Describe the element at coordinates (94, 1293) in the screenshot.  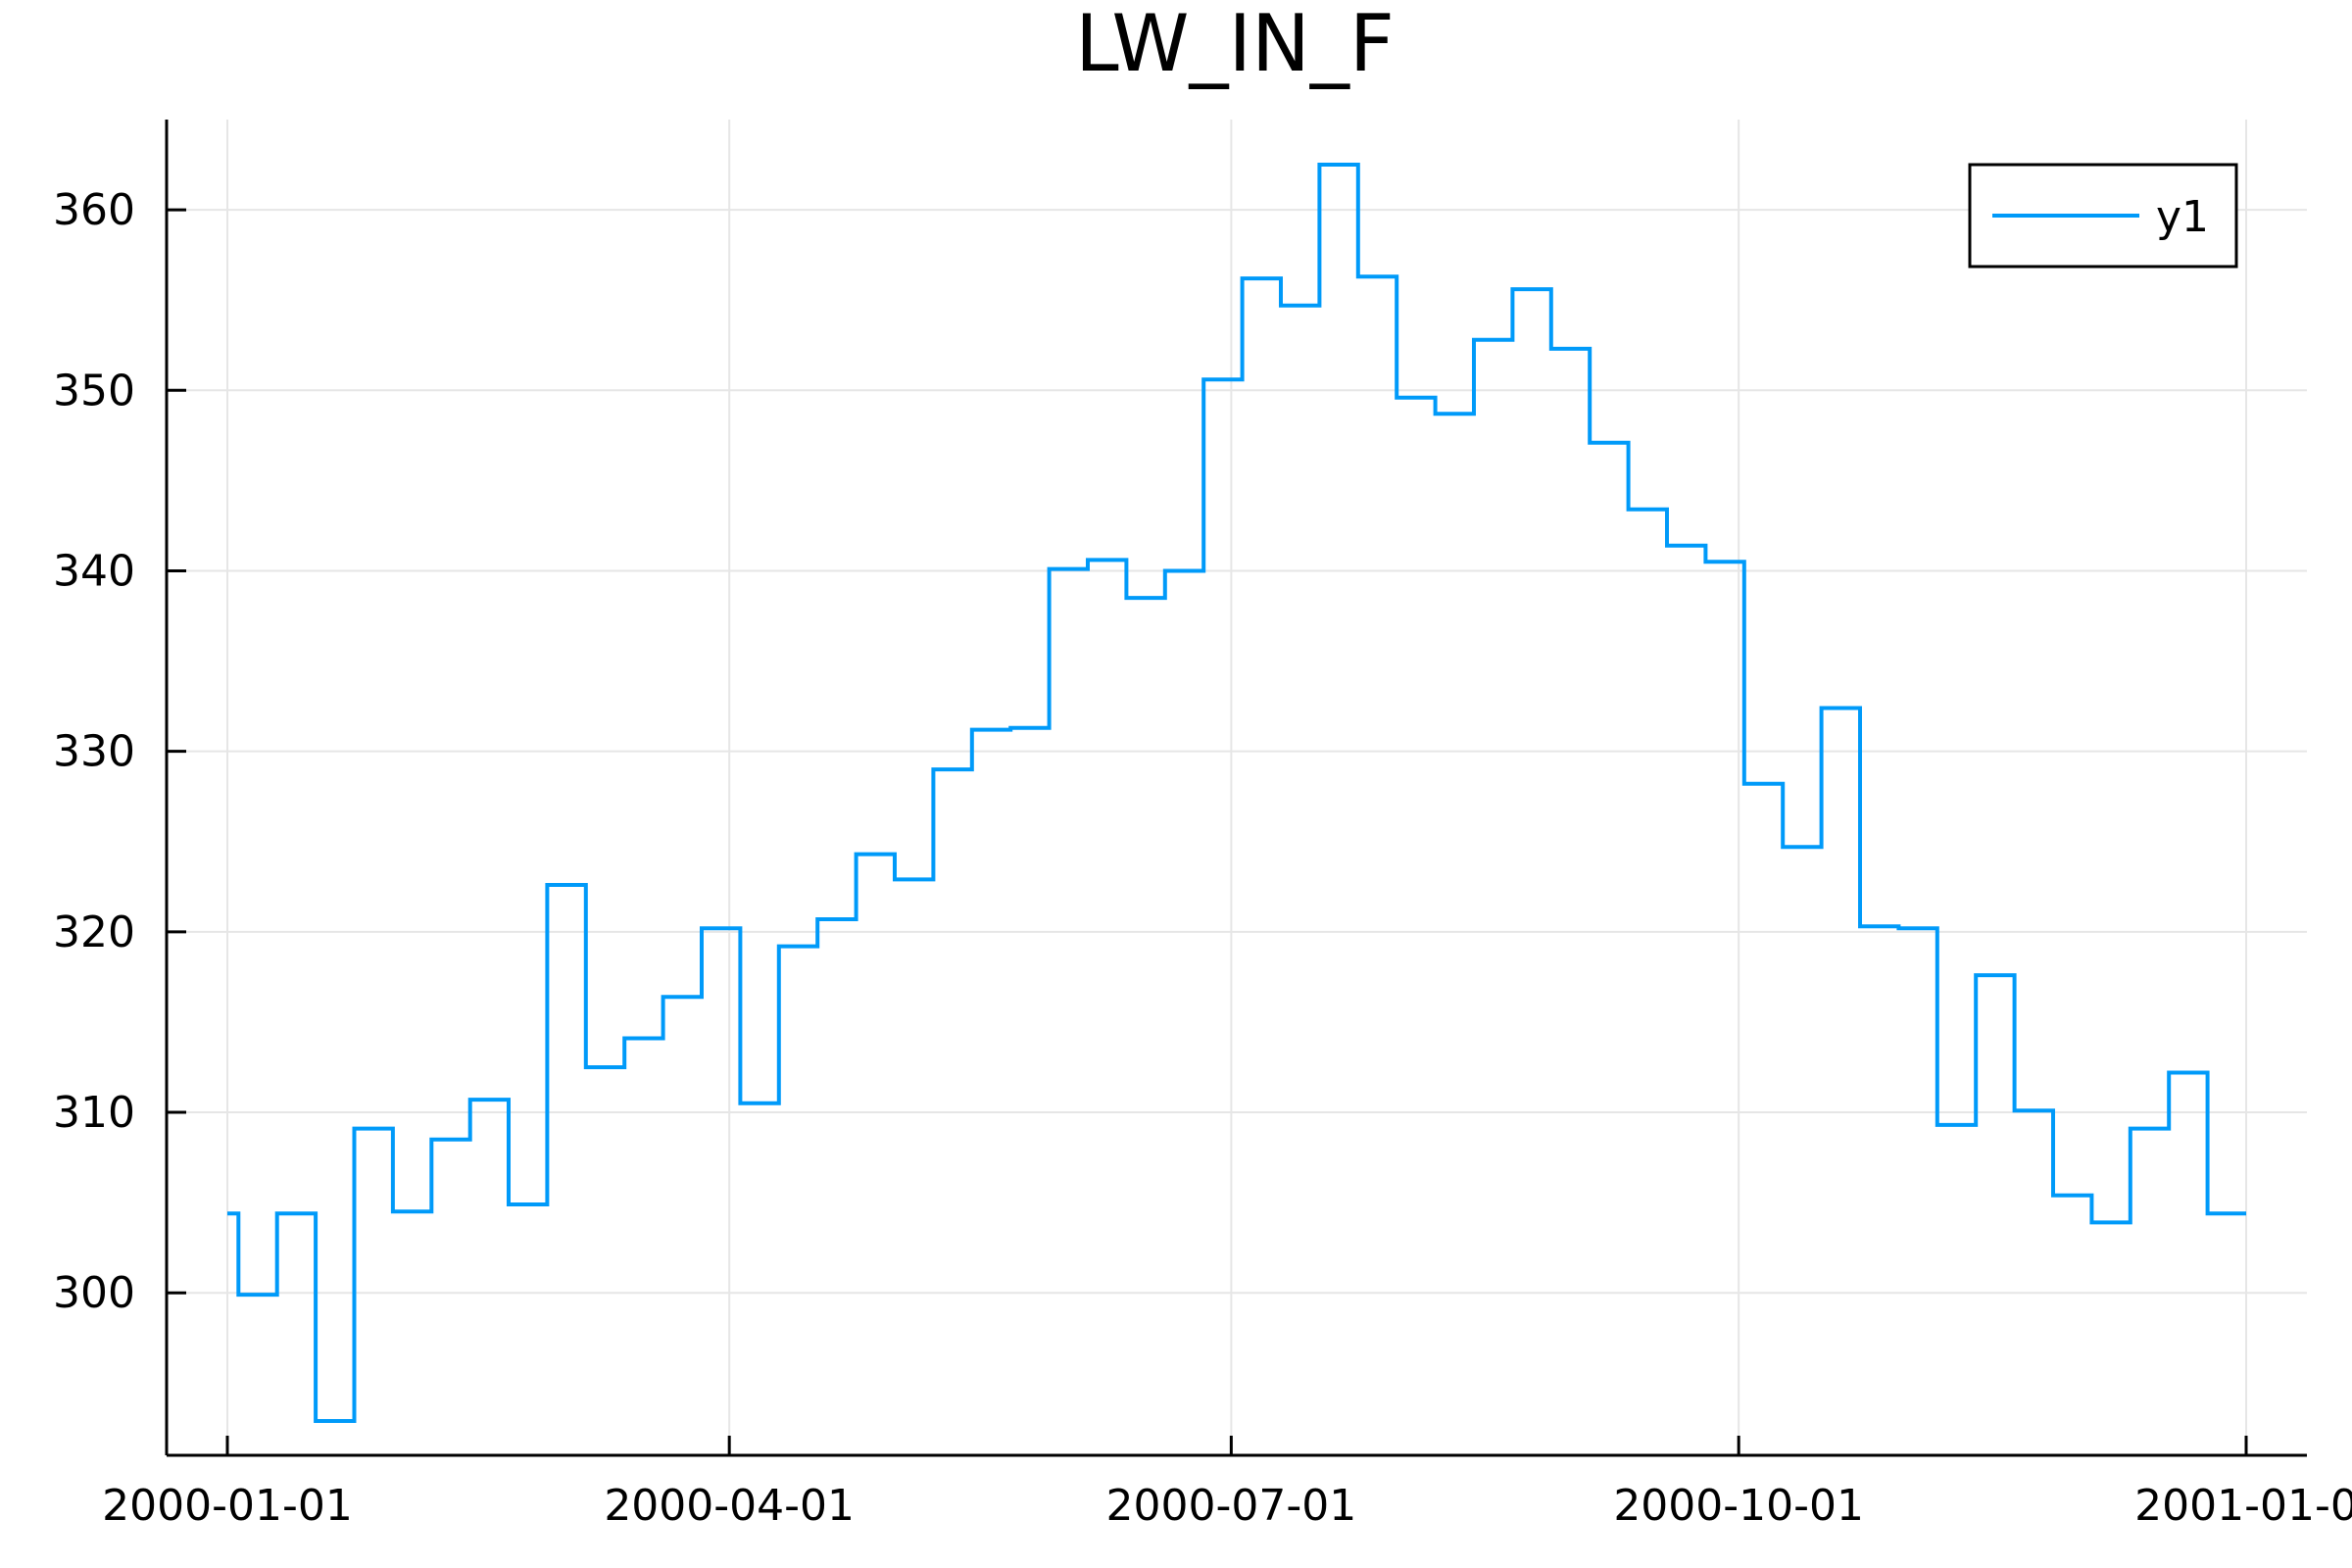
I see `y-tick-label: 300` at that location.